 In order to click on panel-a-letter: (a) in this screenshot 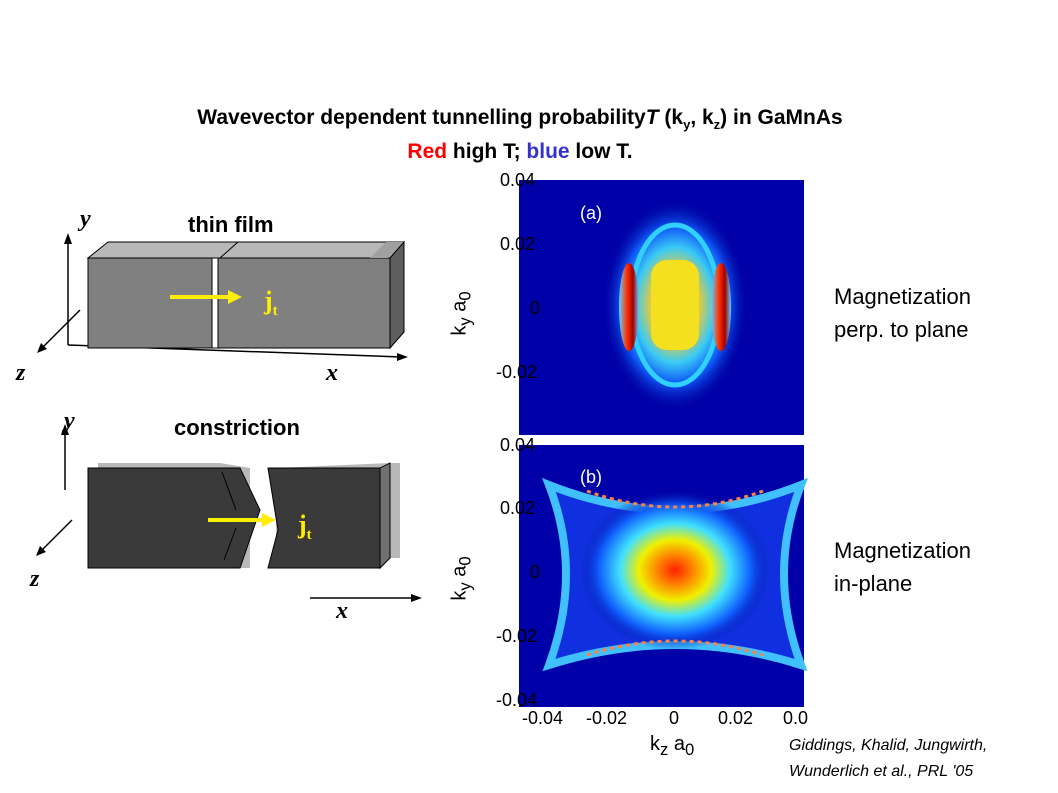, I will do `click(591, 213)`.